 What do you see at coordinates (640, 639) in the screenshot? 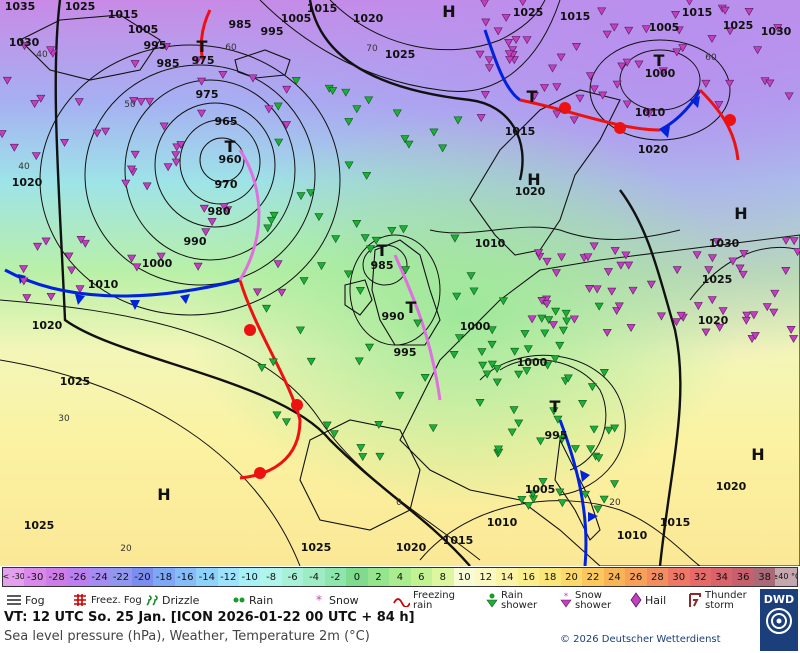
I see `copyright: © 2026 Deutscher Wetterdienst` at bounding box center [640, 639].